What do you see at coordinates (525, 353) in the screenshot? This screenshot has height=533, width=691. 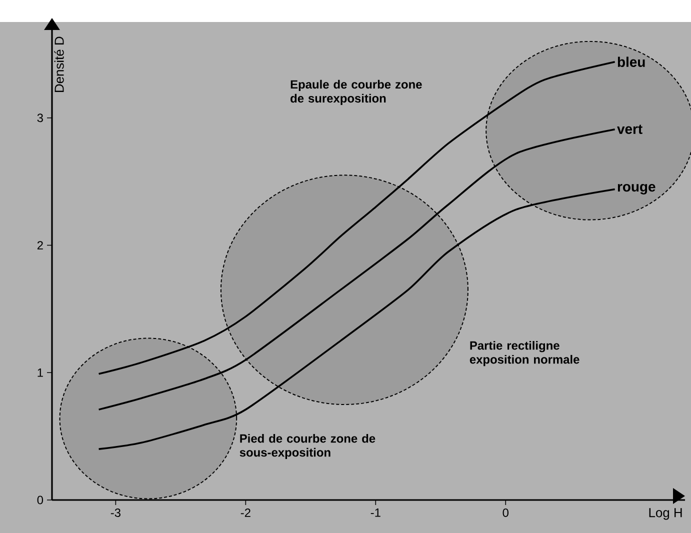 I see `annotation: Partie rectiligne exposition normale` at bounding box center [525, 353].